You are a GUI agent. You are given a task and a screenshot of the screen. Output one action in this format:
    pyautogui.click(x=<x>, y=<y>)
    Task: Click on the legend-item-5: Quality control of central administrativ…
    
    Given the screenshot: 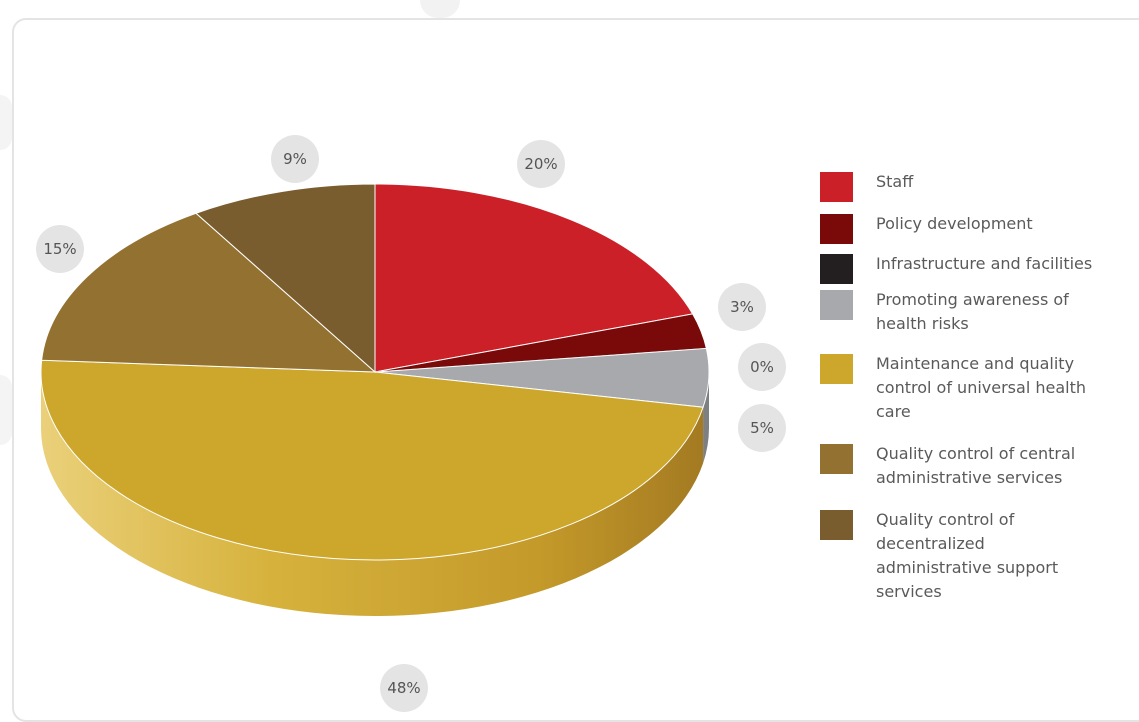 What is the action you would take?
    pyautogui.click(x=975, y=466)
    